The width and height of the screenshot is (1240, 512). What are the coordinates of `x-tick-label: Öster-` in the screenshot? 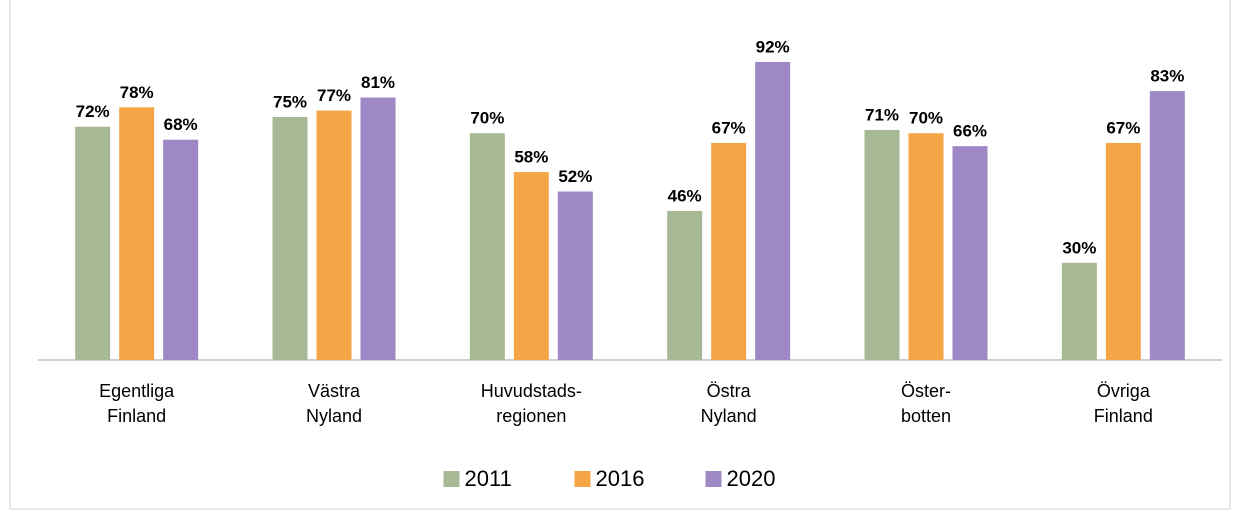 It's located at (926, 391).